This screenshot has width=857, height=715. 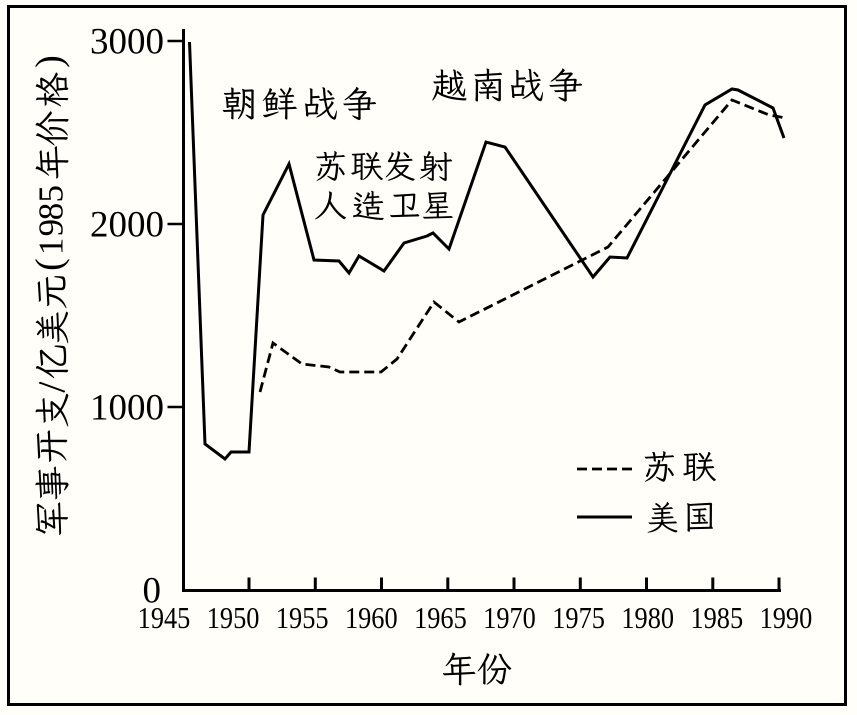 I want to click on svg-text: 1950, so click(x=233, y=618).